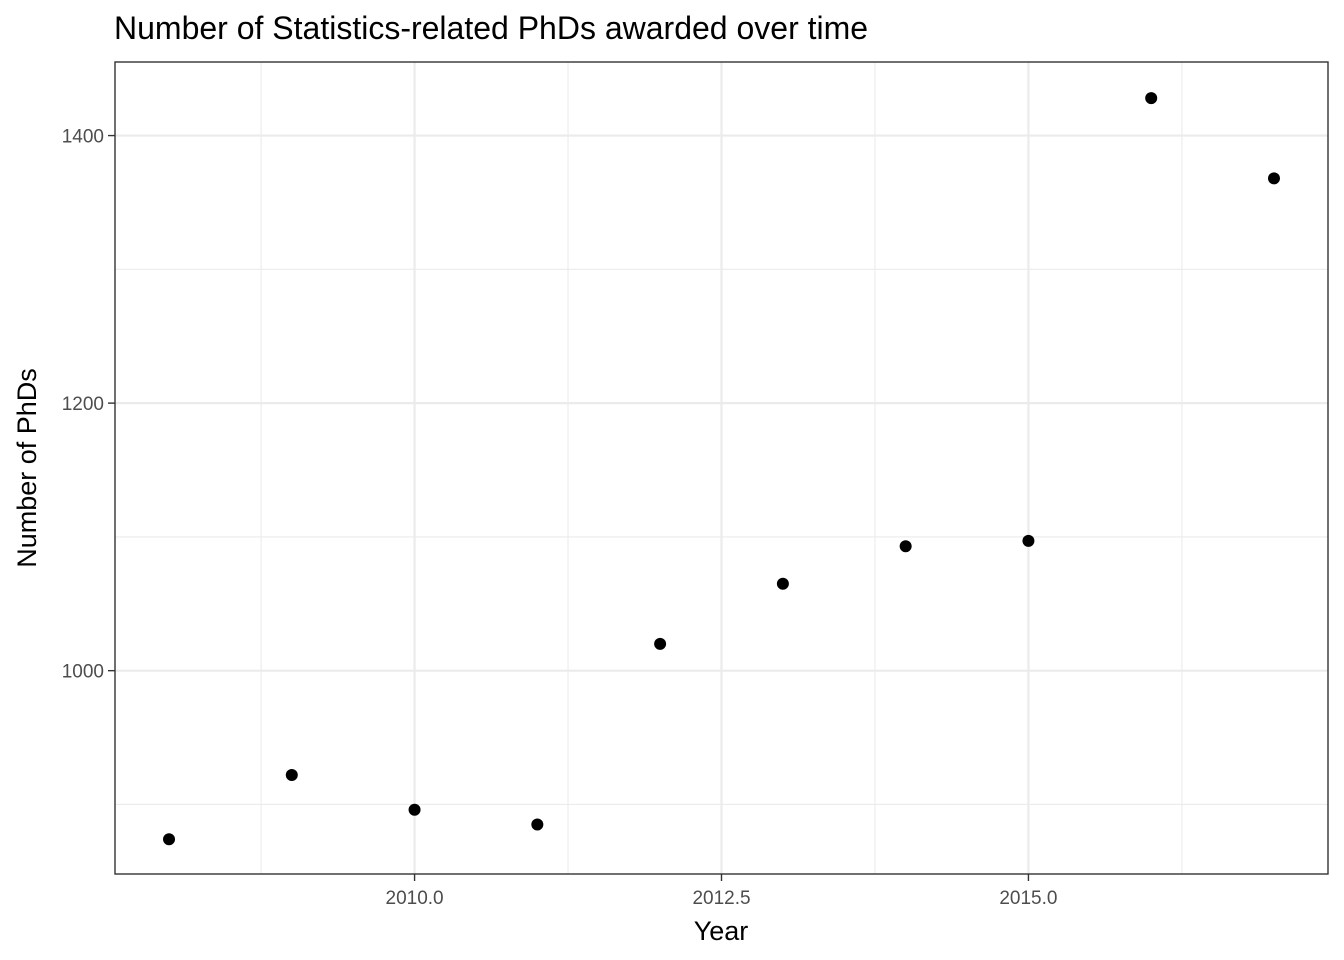 The height and width of the screenshot is (960, 1344). I want to click on y-tick-label-0: 1000, so click(83, 672).